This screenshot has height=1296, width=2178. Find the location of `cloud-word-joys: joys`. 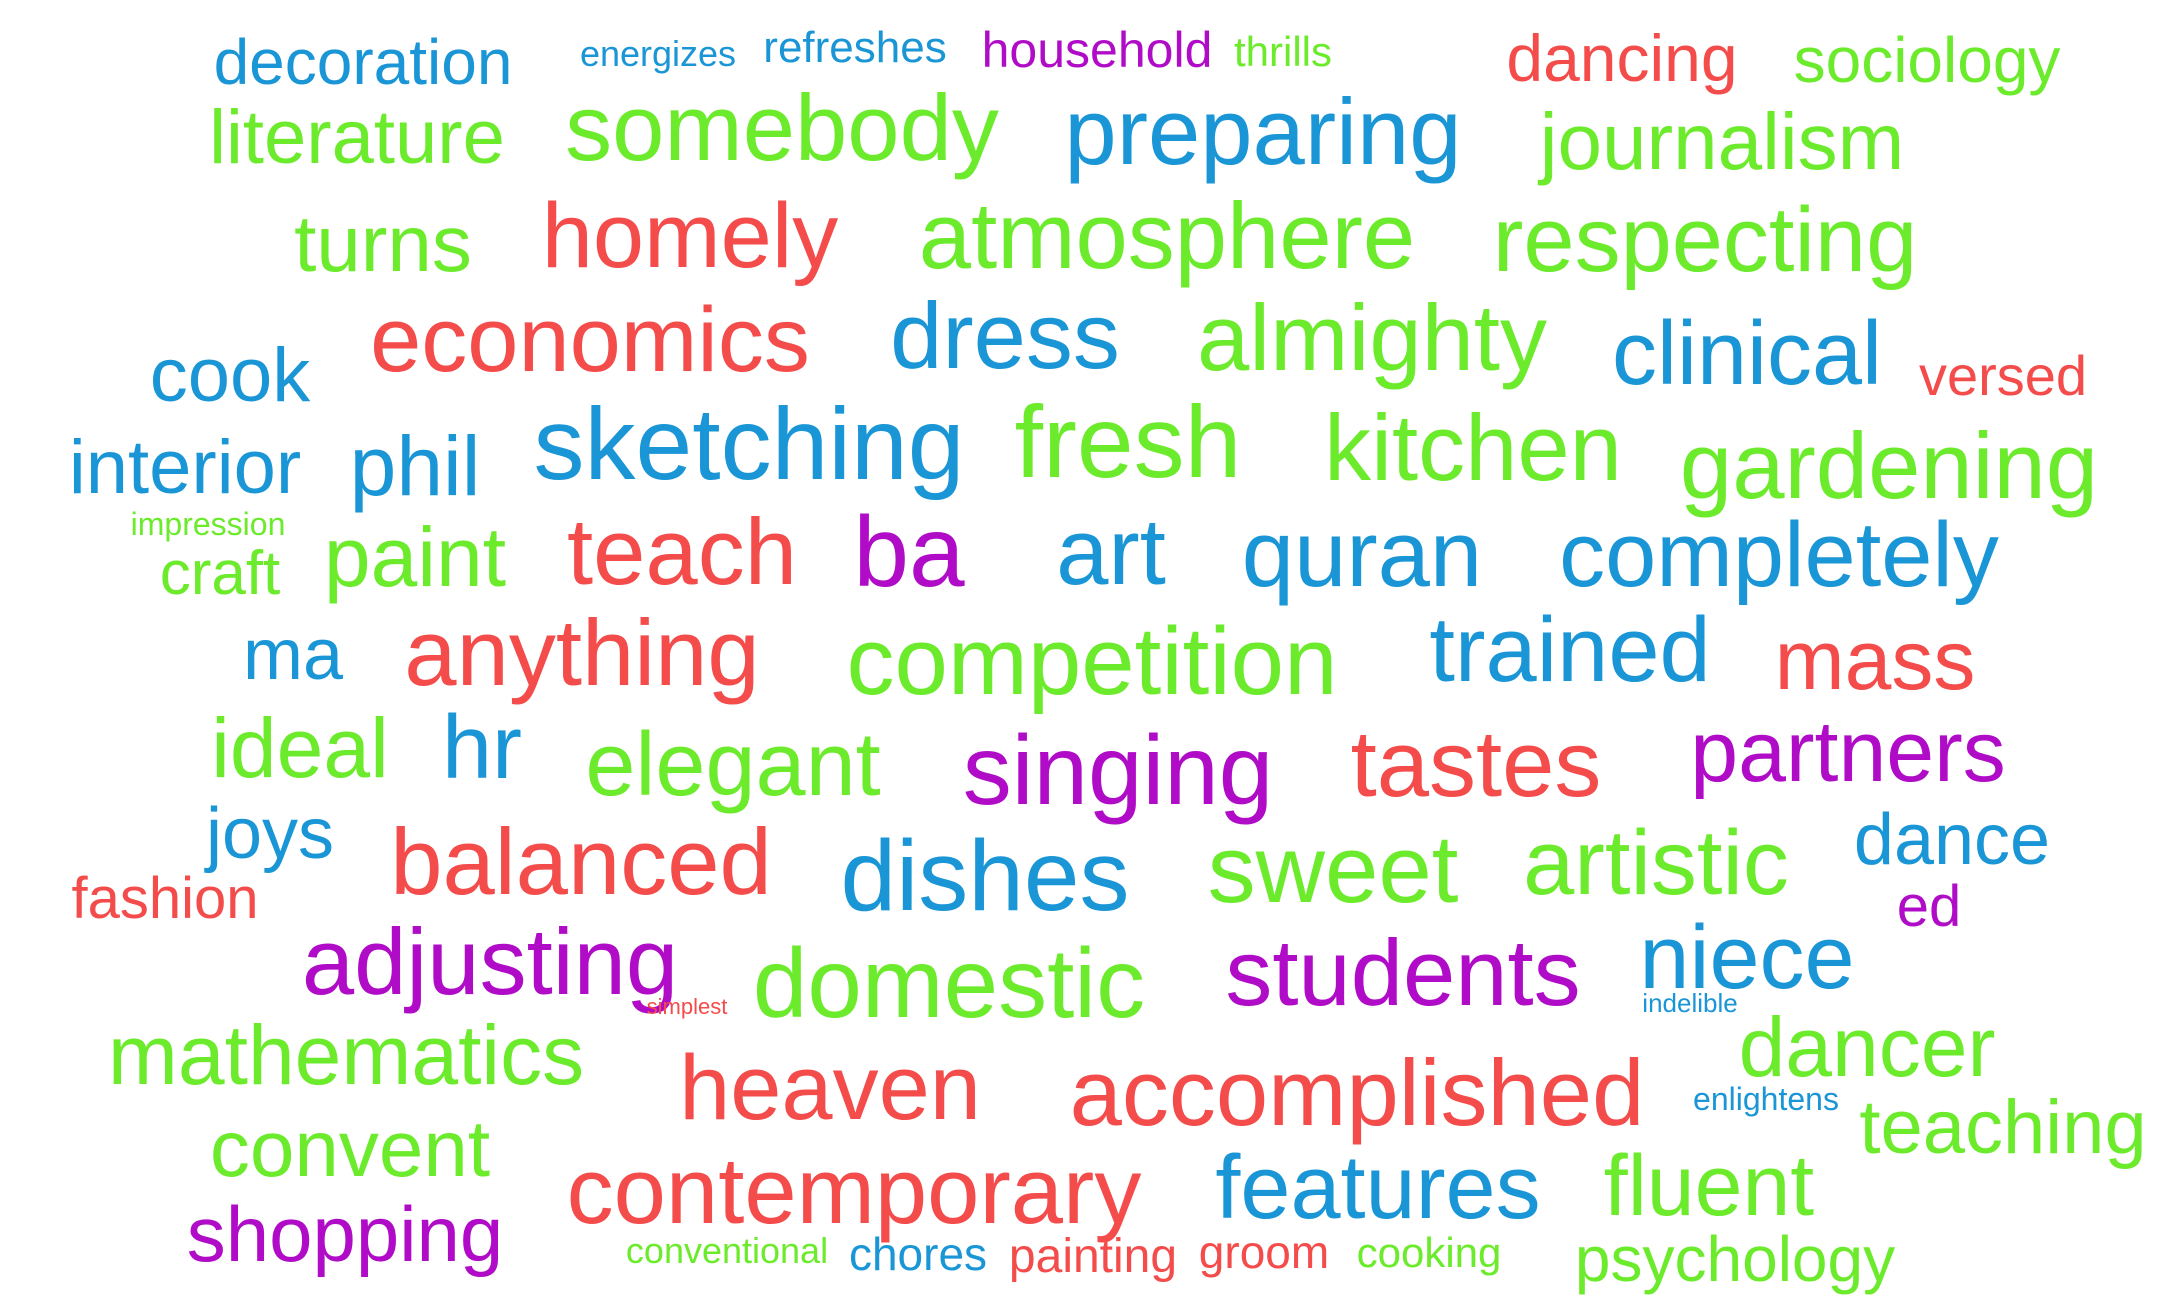

cloud-word-joys: joys is located at coordinates (270, 834).